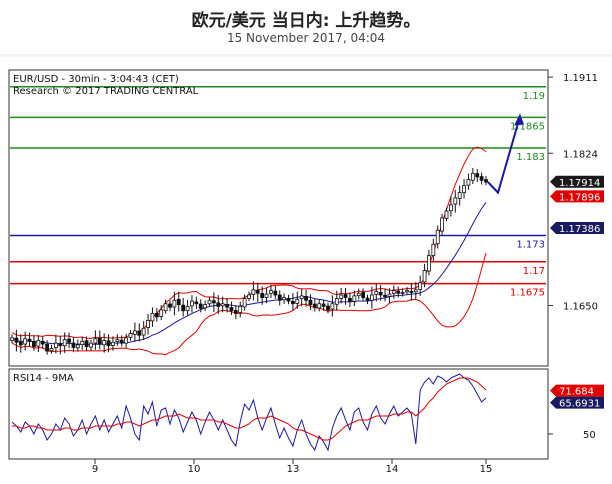 This screenshot has height=484, width=612. I want to click on price-tag-label: 65.6931, so click(579, 404).